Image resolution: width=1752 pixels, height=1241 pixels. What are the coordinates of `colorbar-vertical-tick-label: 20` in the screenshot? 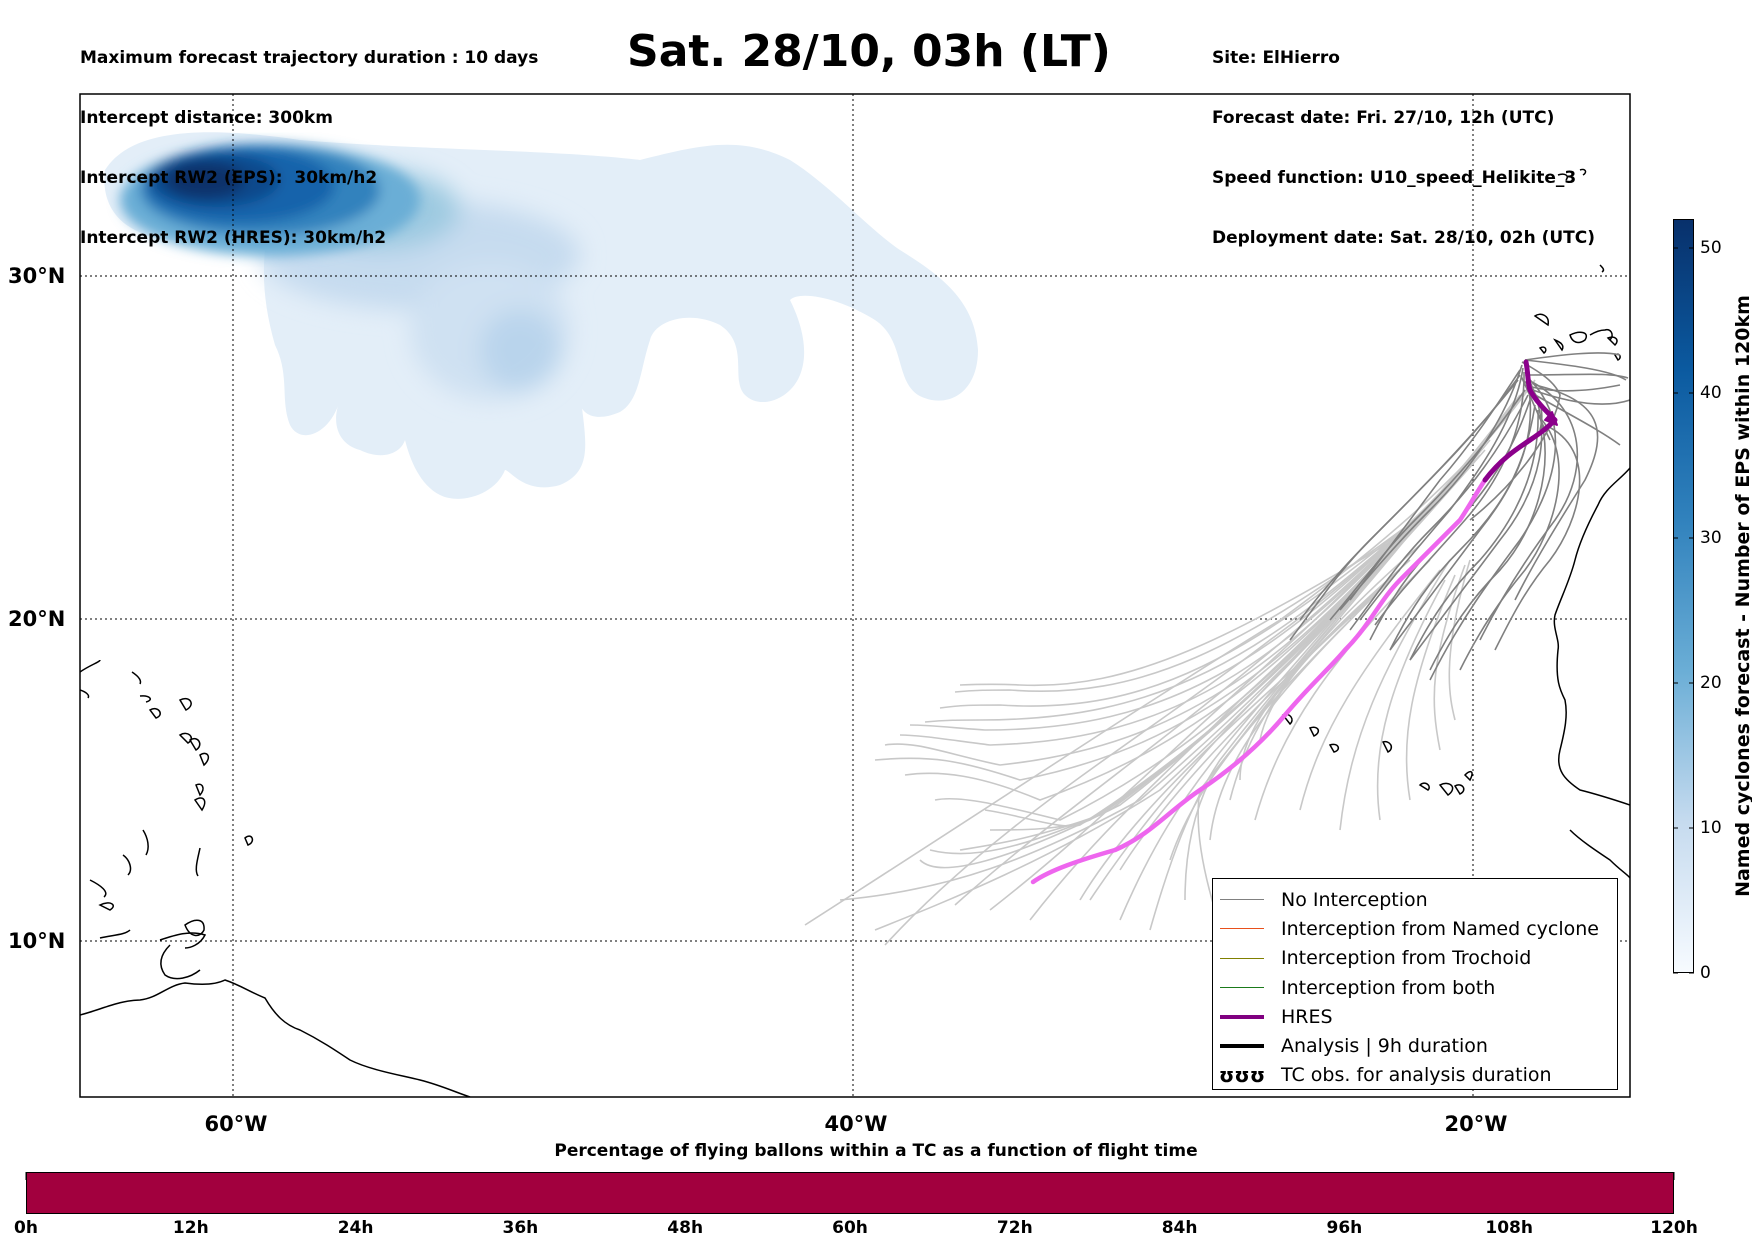 It's located at (1711, 683).